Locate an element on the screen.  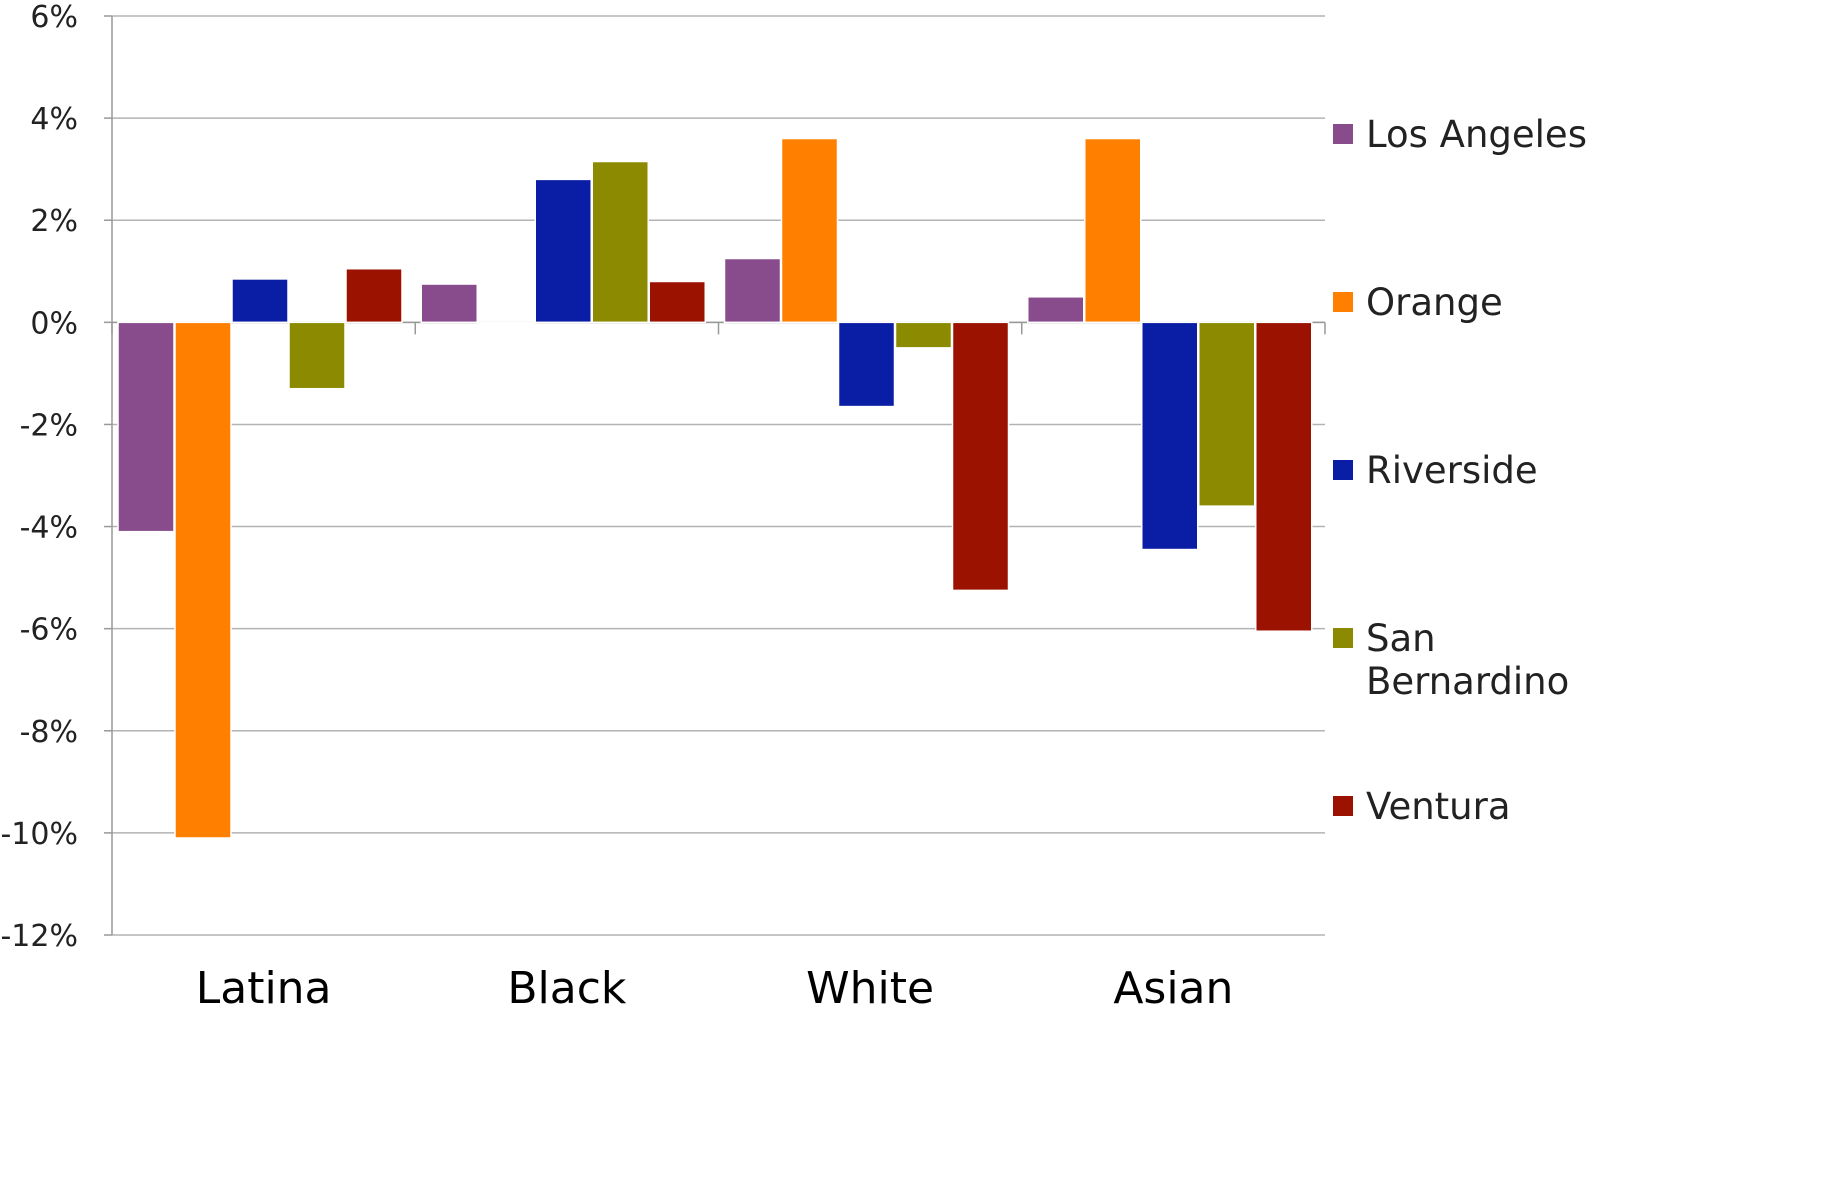
bar-ventura-asian is located at coordinates (1284, 476).